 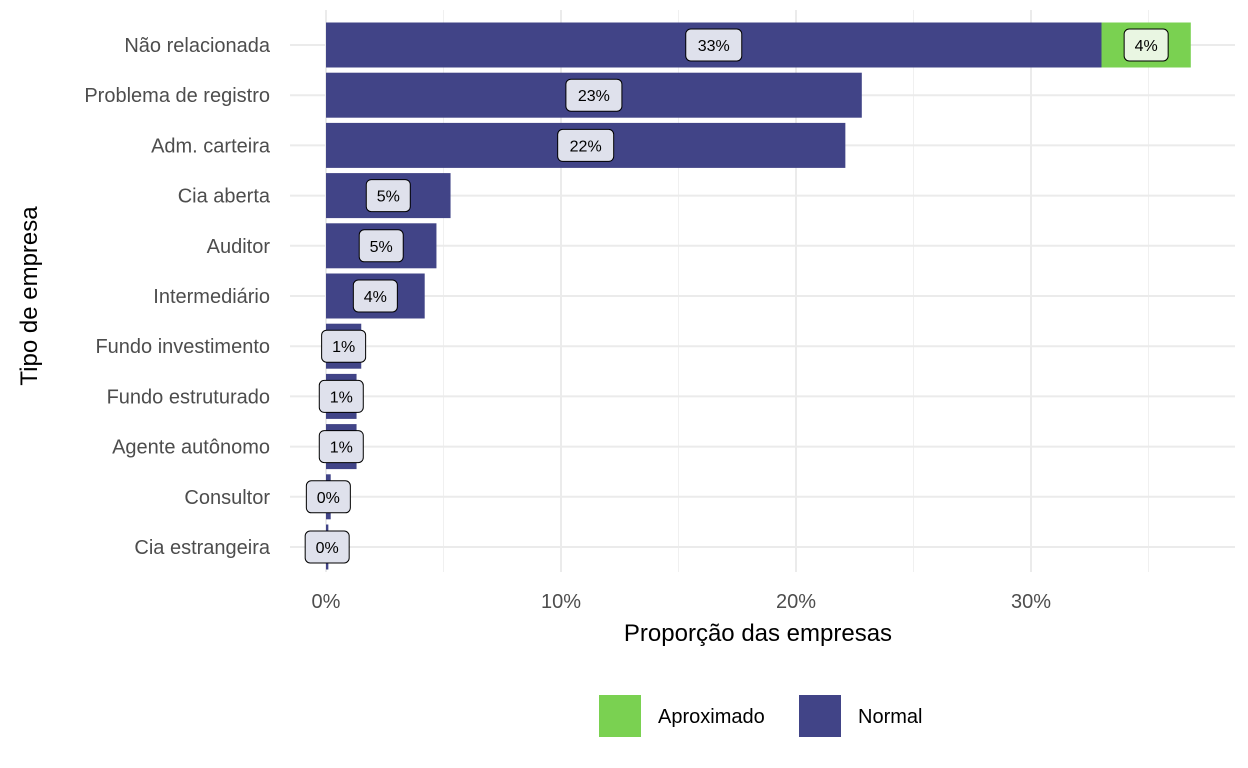 I want to click on category-label: Problema de registro, so click(x=177, y=96).